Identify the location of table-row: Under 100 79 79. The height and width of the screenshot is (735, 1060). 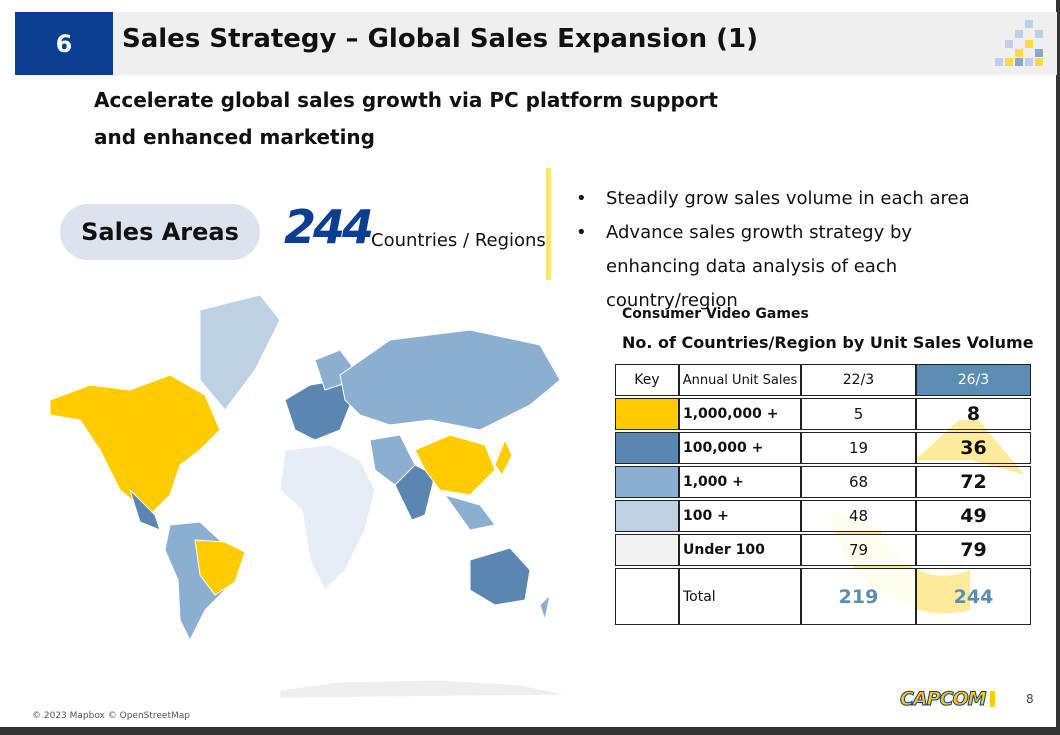
(823, 550).